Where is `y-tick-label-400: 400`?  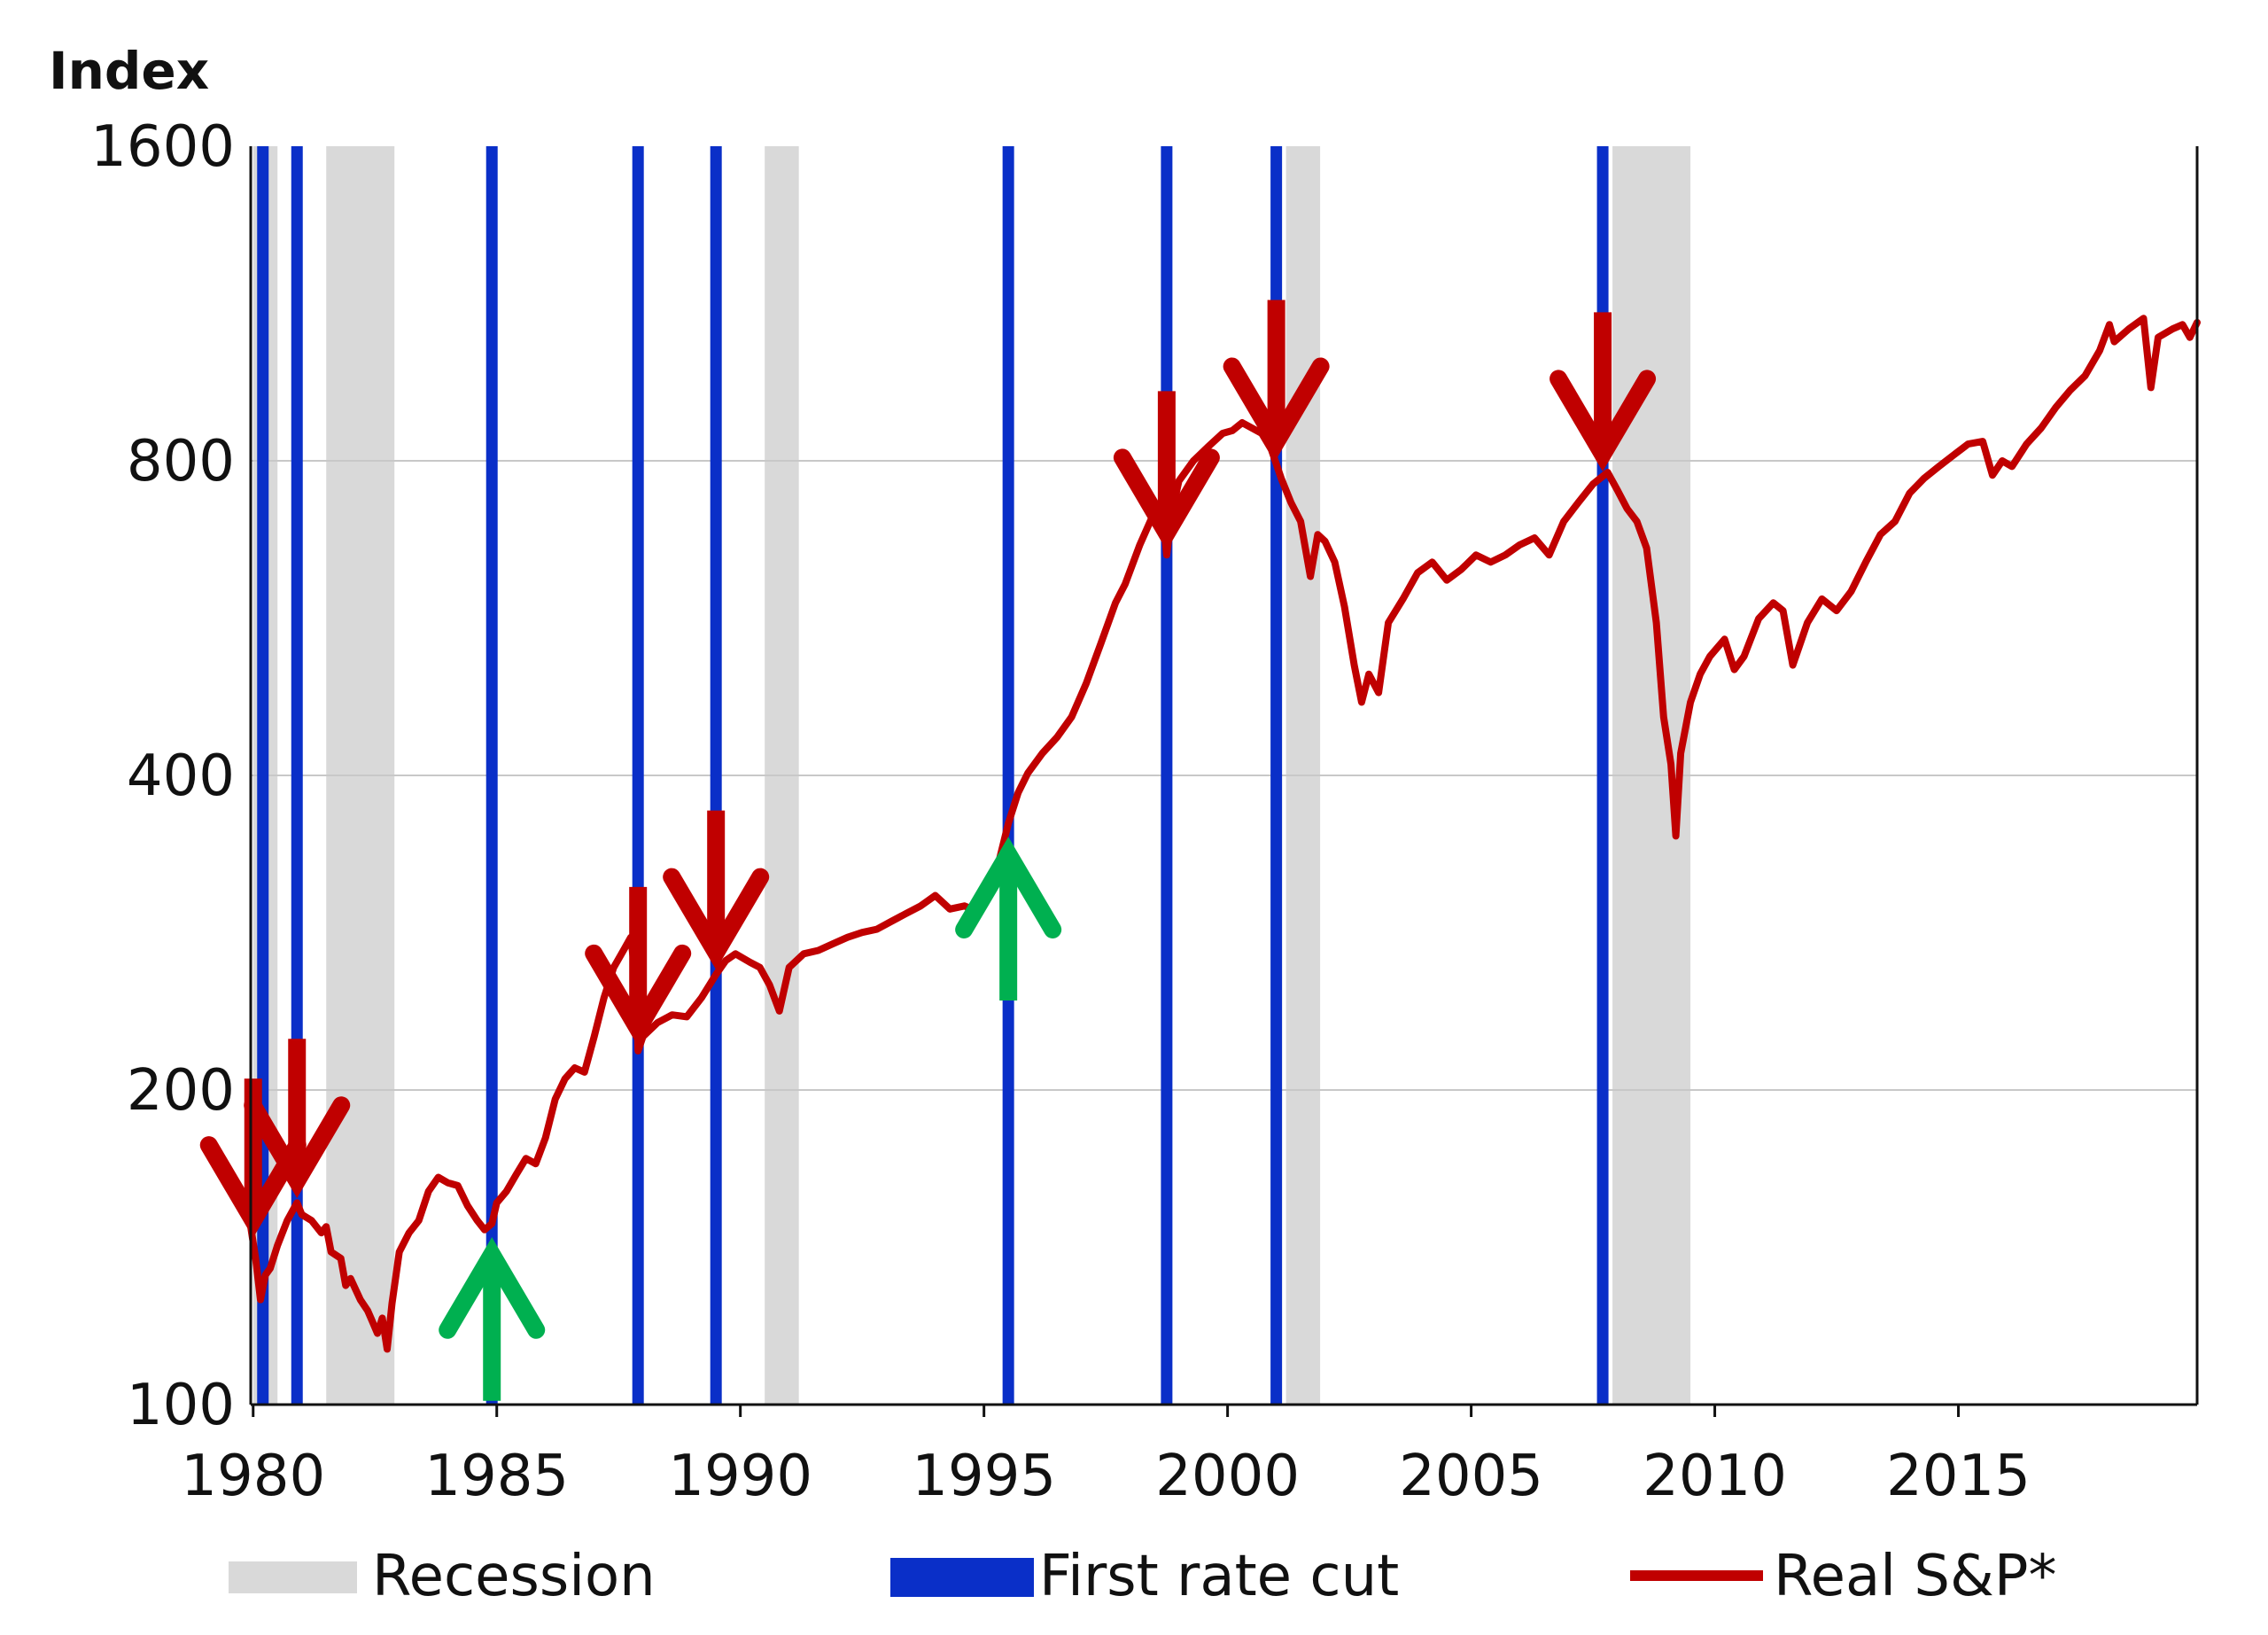 y-tick-label-400: 400 is located at coordinates (181, 776).